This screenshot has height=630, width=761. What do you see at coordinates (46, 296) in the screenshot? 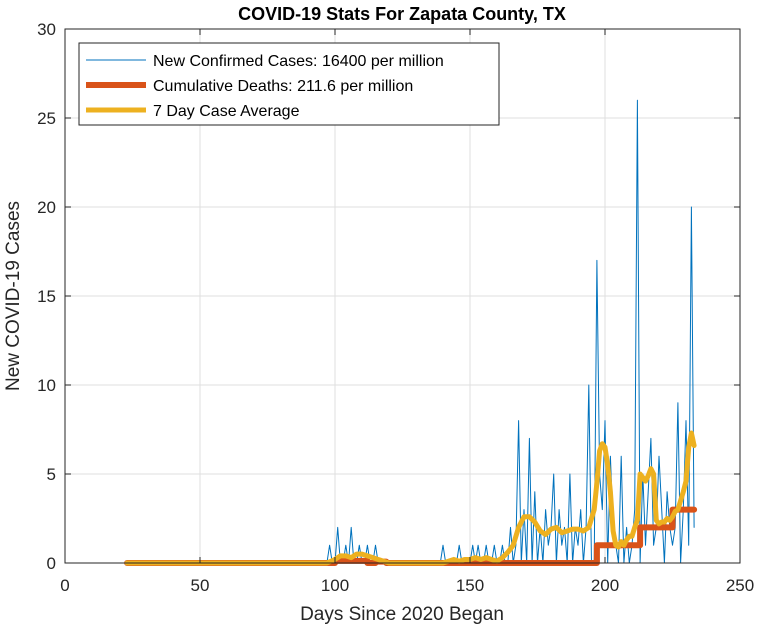
I see `y-tick-label: 15` at bounding box center [46, 296].